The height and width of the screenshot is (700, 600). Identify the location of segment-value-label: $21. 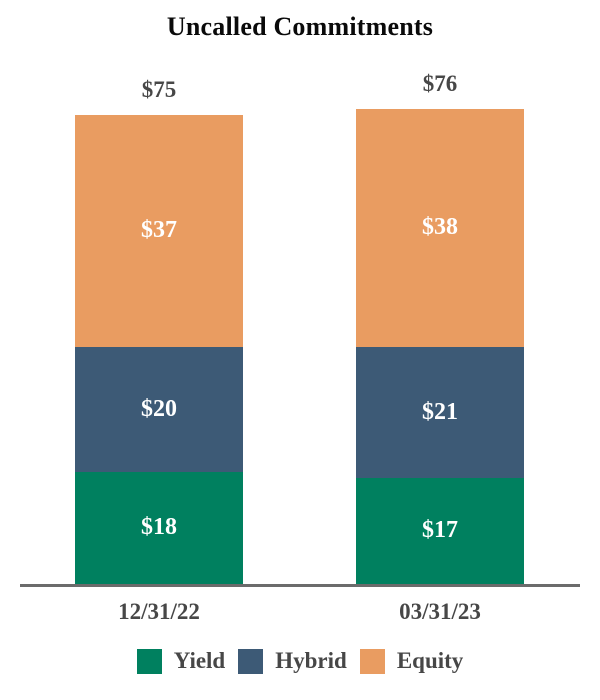
(440, 411).